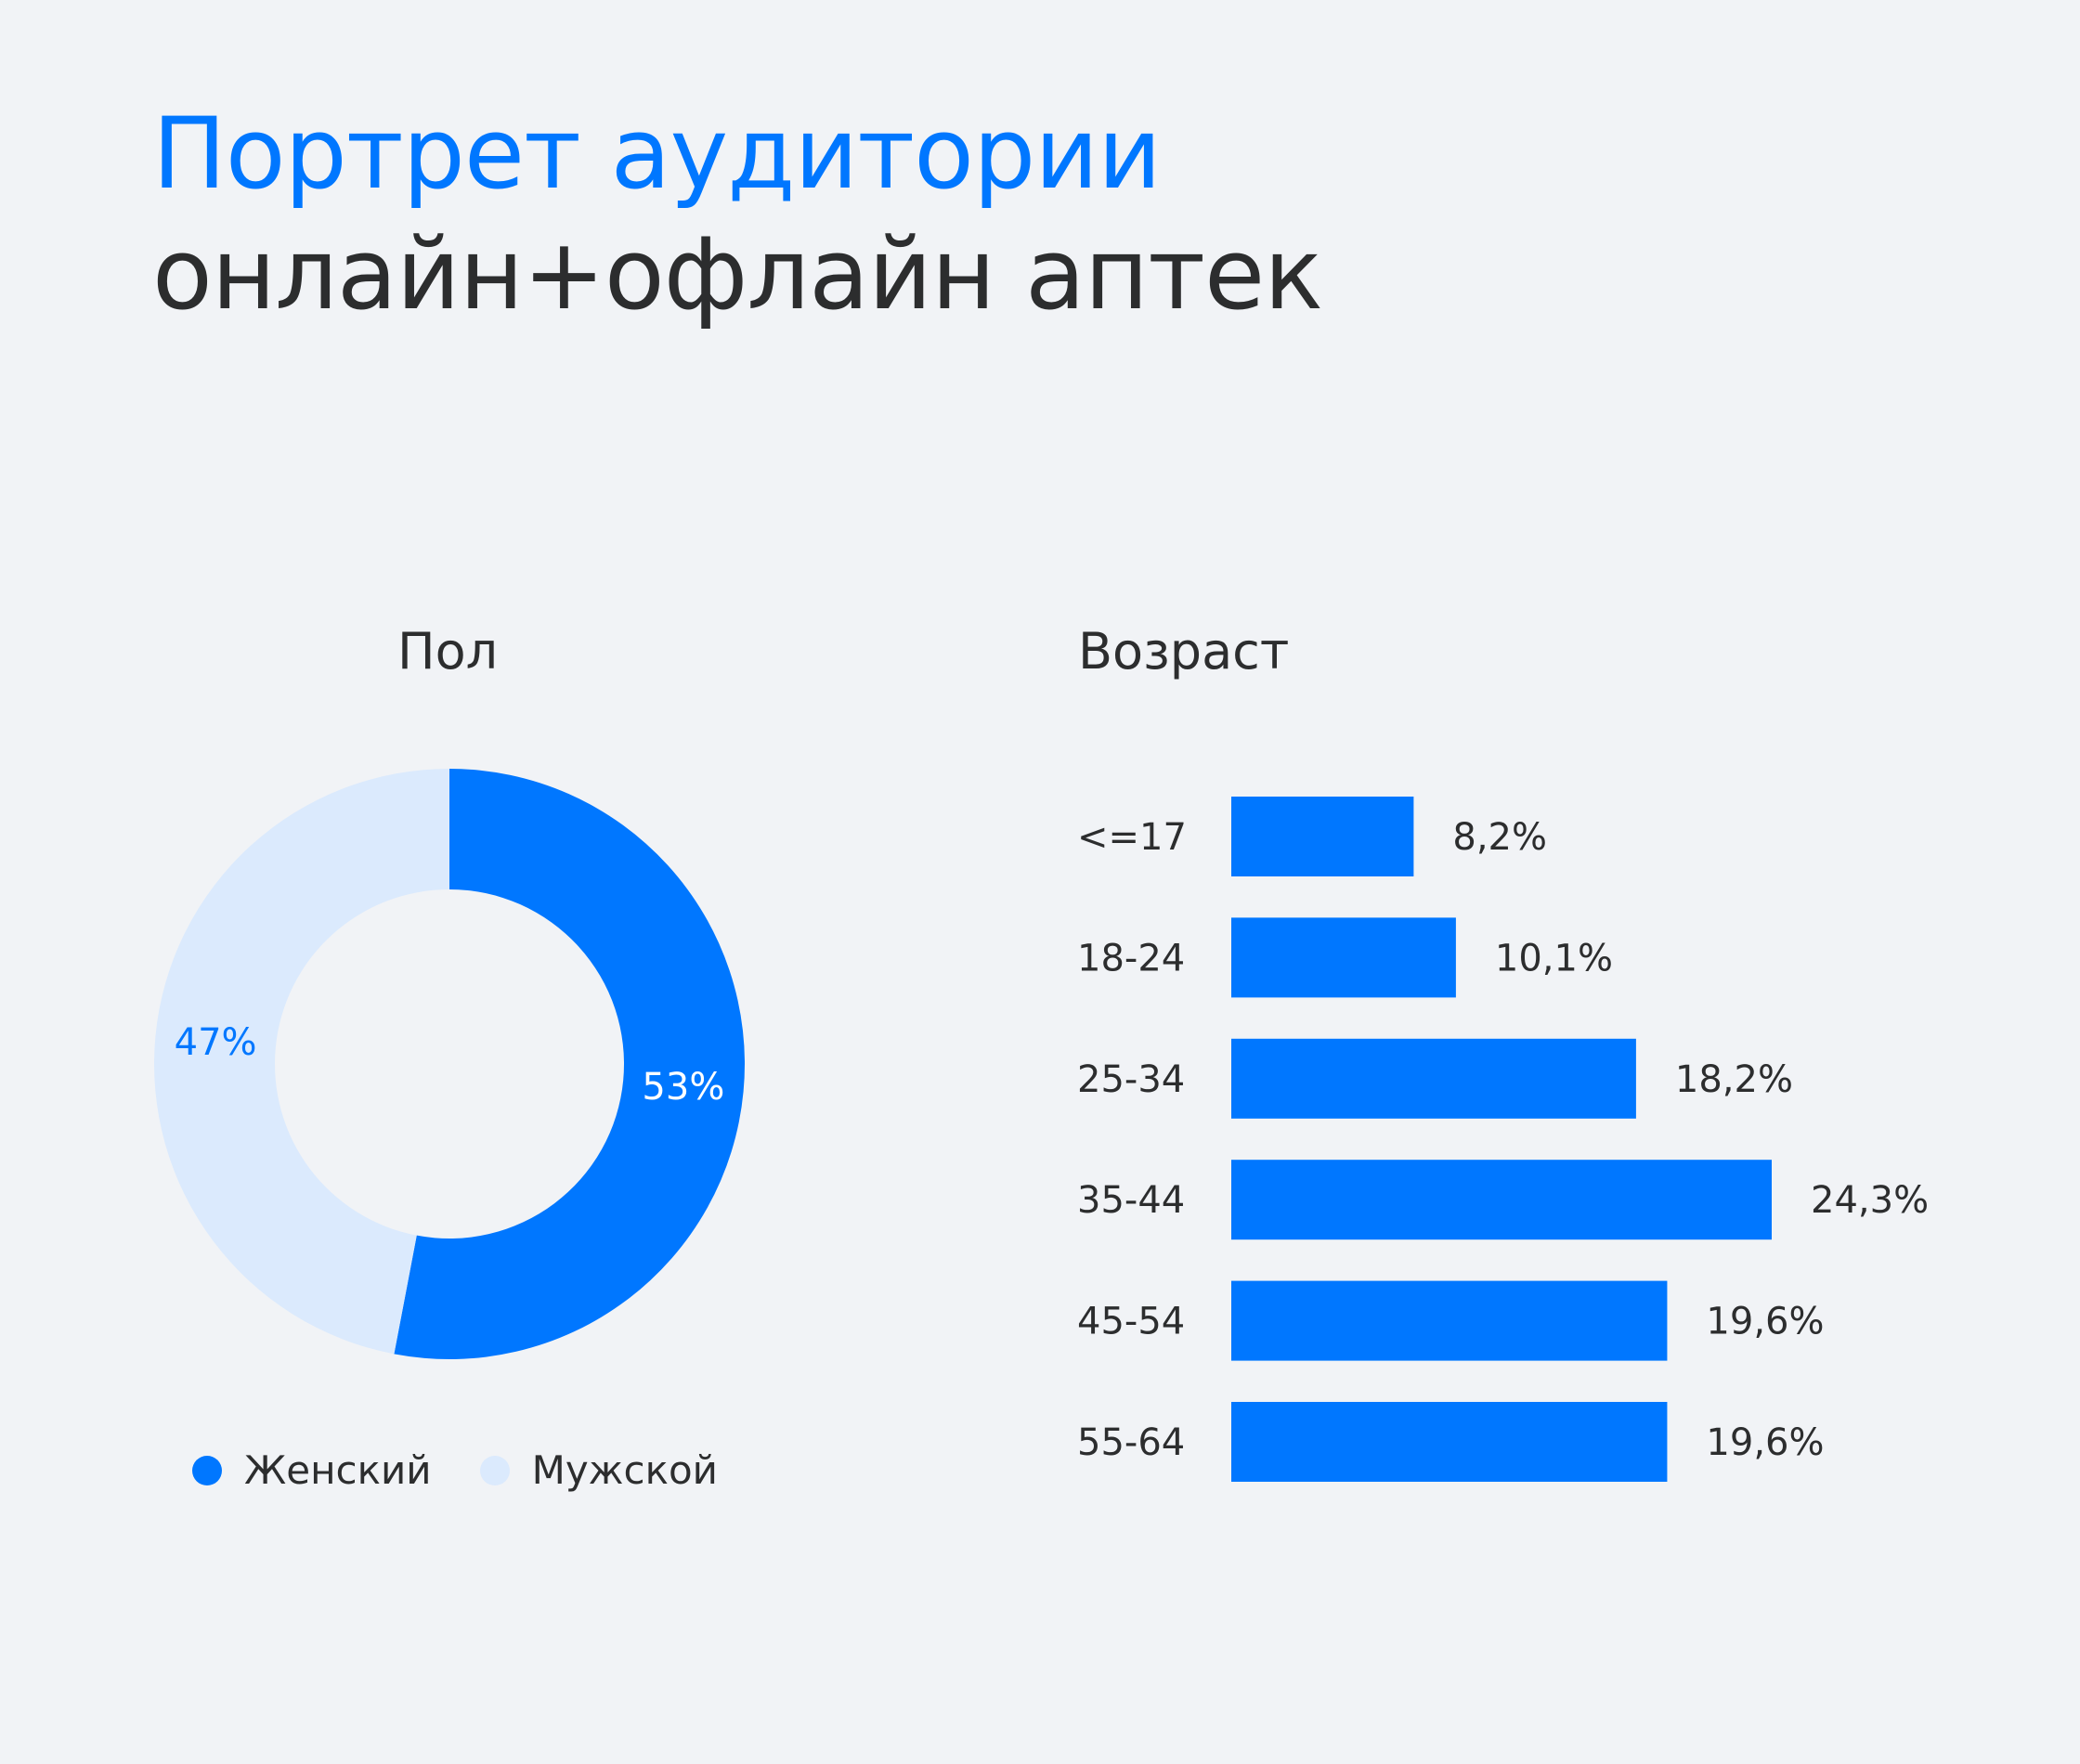 The width and height of the screenshot is (2080, 1764). What do you see at coordinates (216, 1042) in the screenshot?
I see `donut-label-male: 47%` at bounding box center [216, 1042].